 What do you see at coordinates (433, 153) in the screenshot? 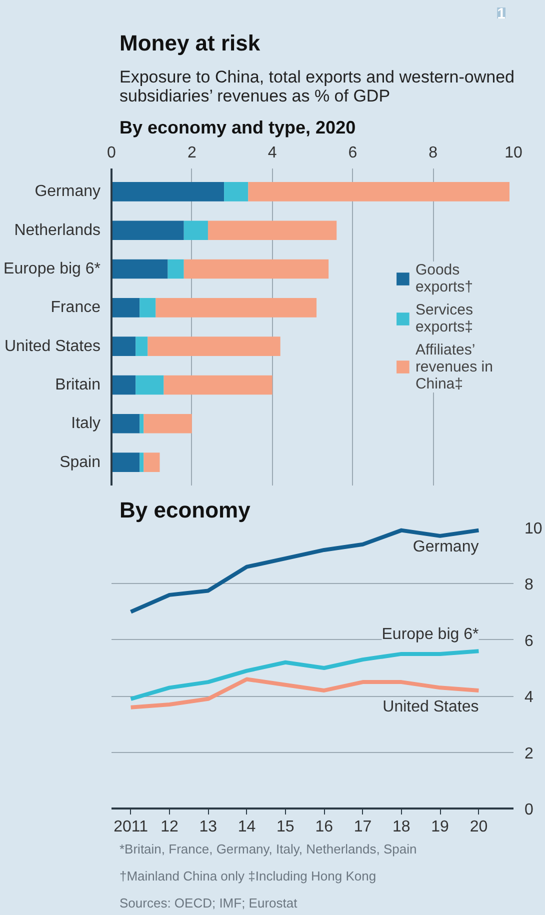
I see `x-tick-label: 8` at bounding box center [433, 153].